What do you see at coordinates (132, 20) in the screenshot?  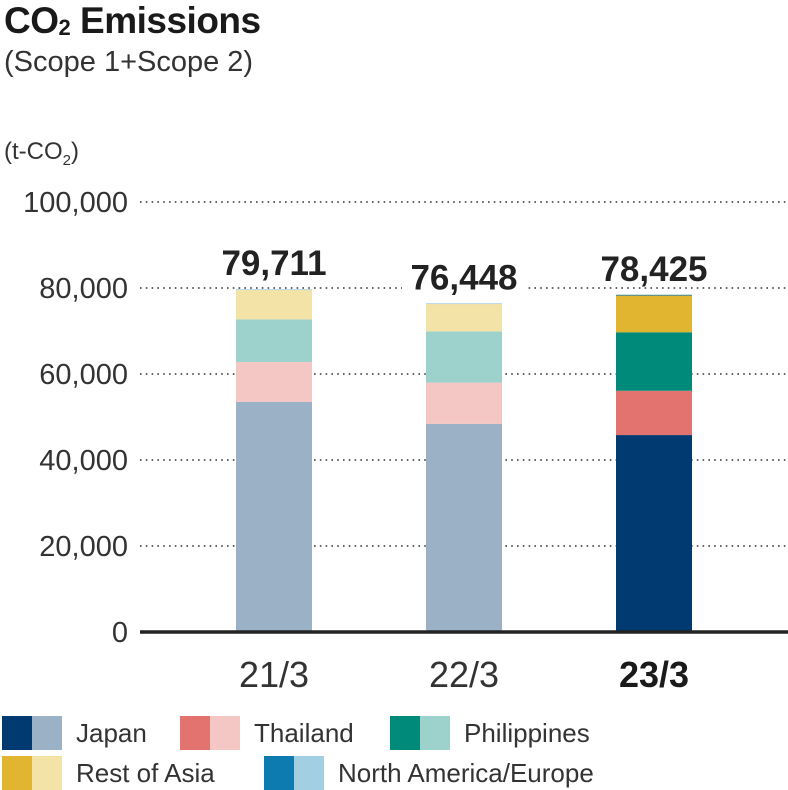 I see `chart-title: CO2 Emissions` at bounding box center [132, 20].